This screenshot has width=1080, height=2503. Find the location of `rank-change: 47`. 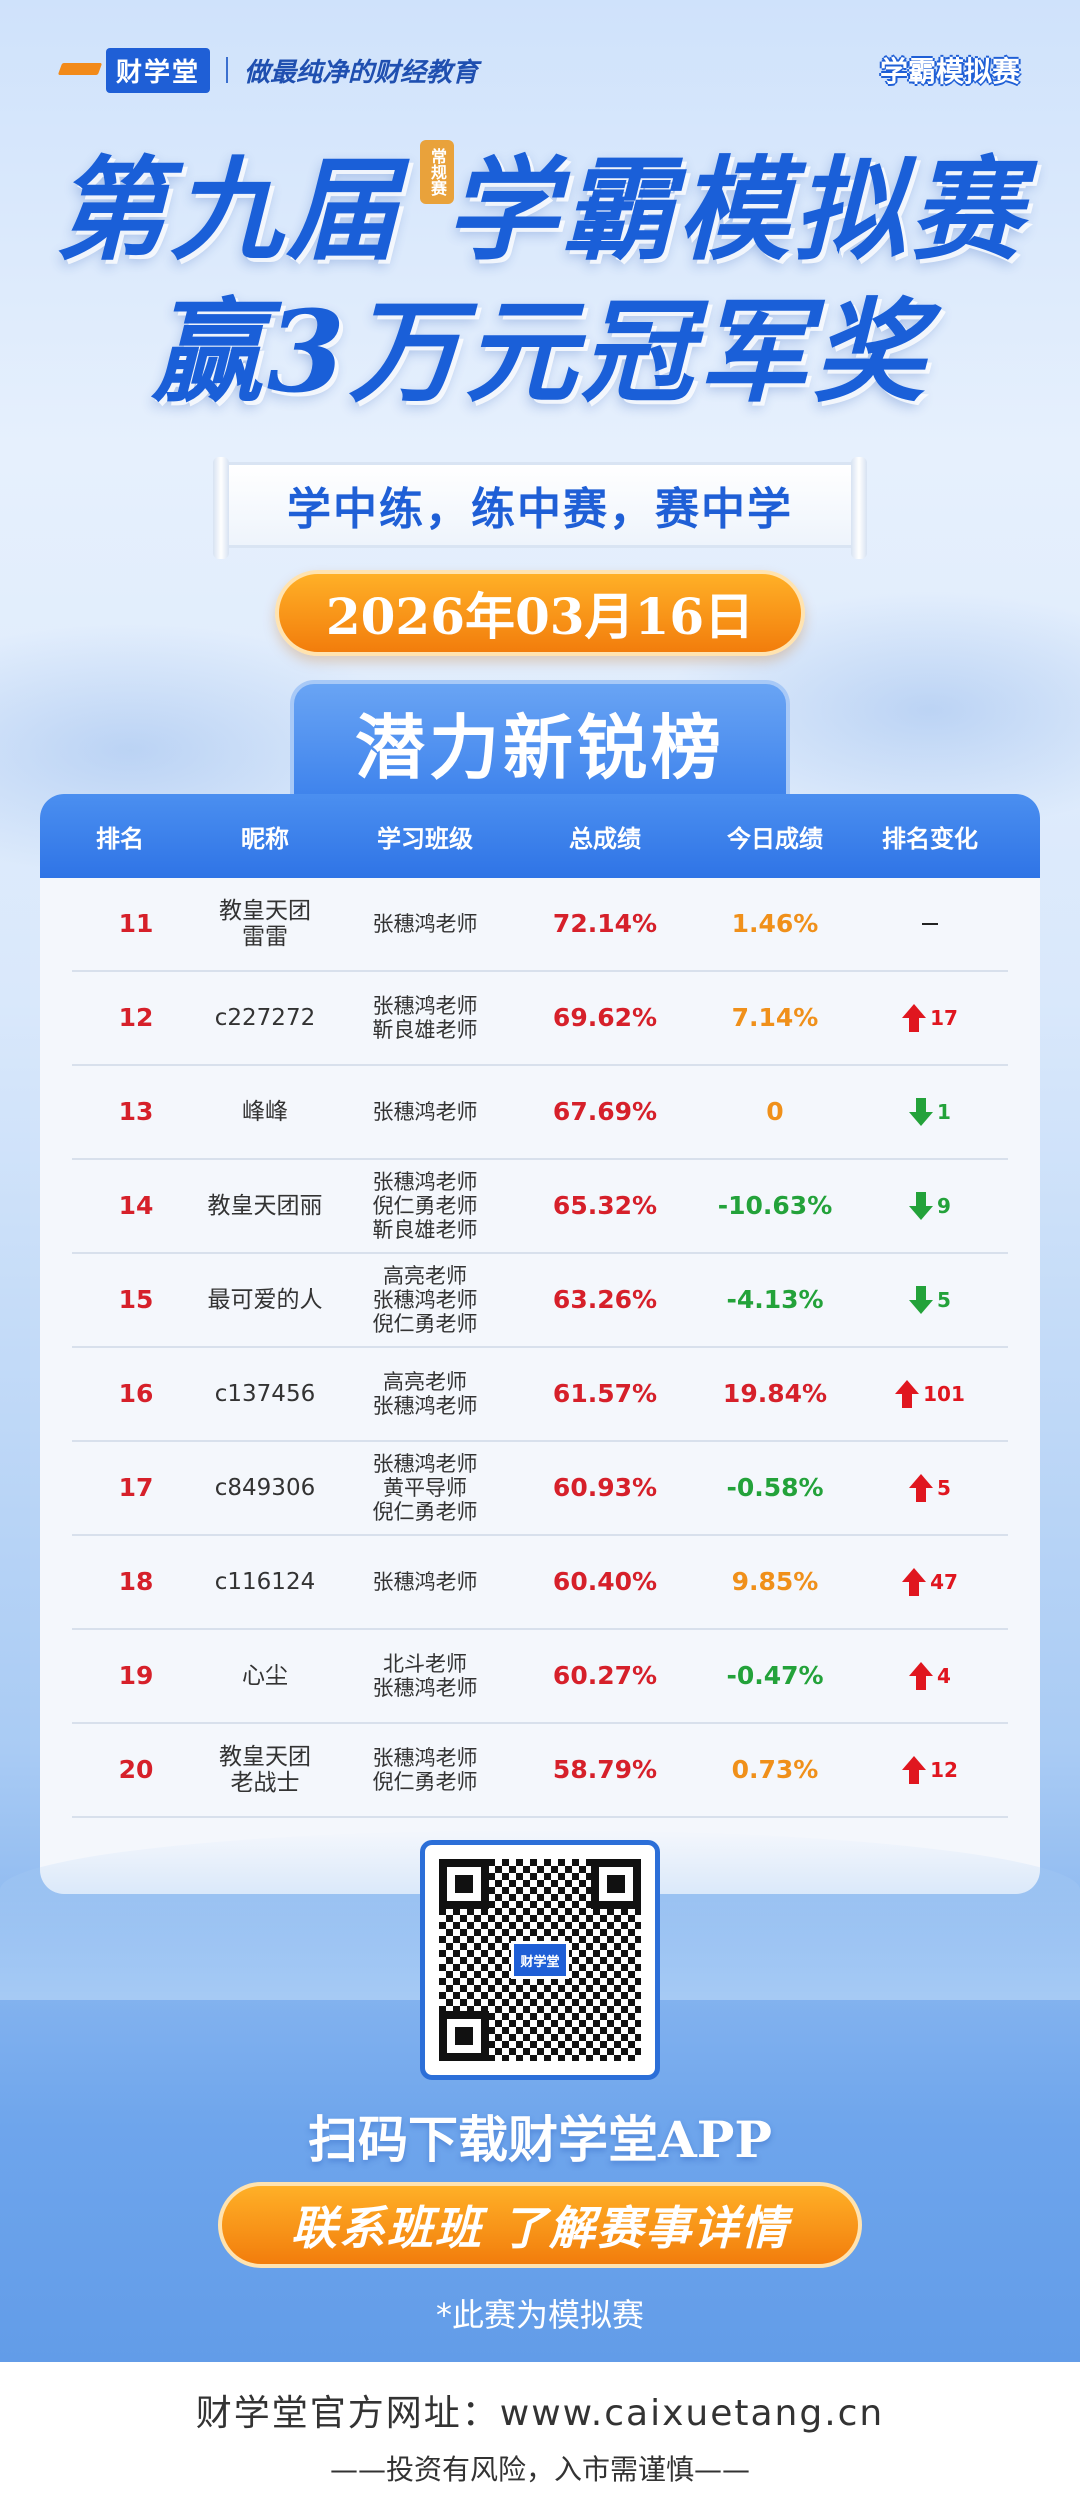

rank-change: 47 is located at coordinates (930, 1582).